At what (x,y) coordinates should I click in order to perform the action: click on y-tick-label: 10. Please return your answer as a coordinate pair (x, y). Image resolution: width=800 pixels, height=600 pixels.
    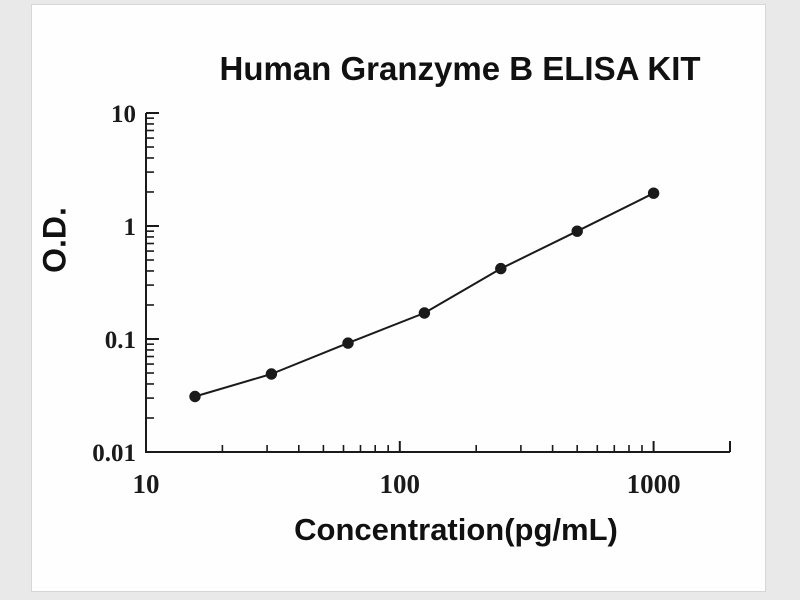
    Looking at the image, I should click on (123, 114).